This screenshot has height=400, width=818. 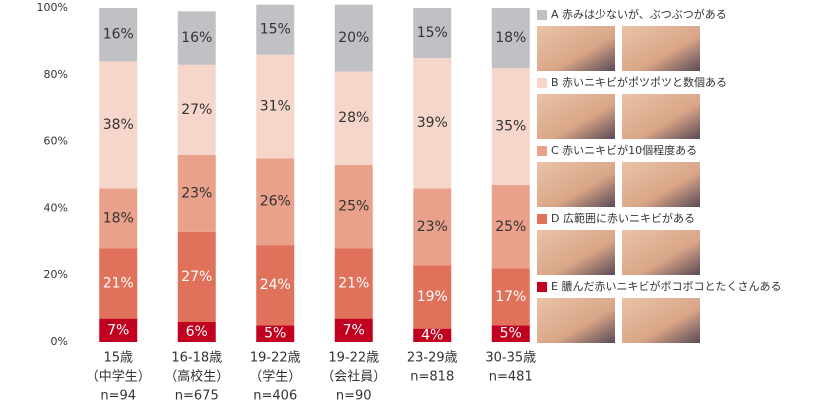 I want to click on y-tick-label: 0%, so click(x=59, y=341).